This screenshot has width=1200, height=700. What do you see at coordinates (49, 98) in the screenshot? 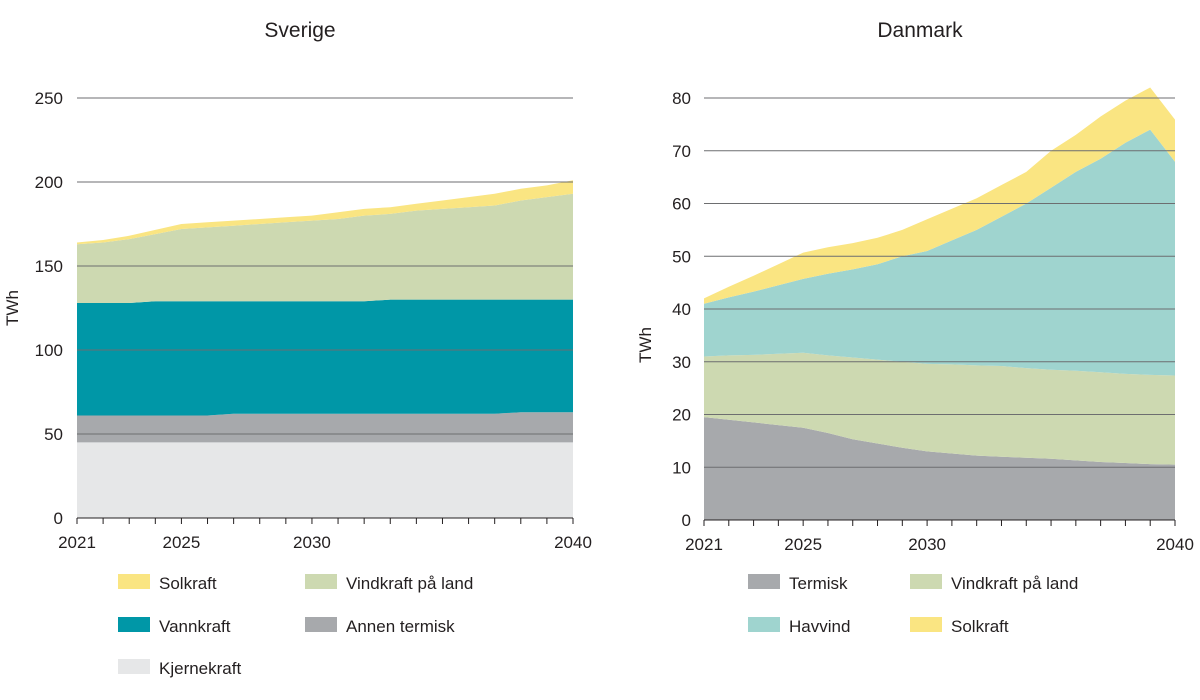
I see `y-tick-label: 250` at bounding box center [49, 98].